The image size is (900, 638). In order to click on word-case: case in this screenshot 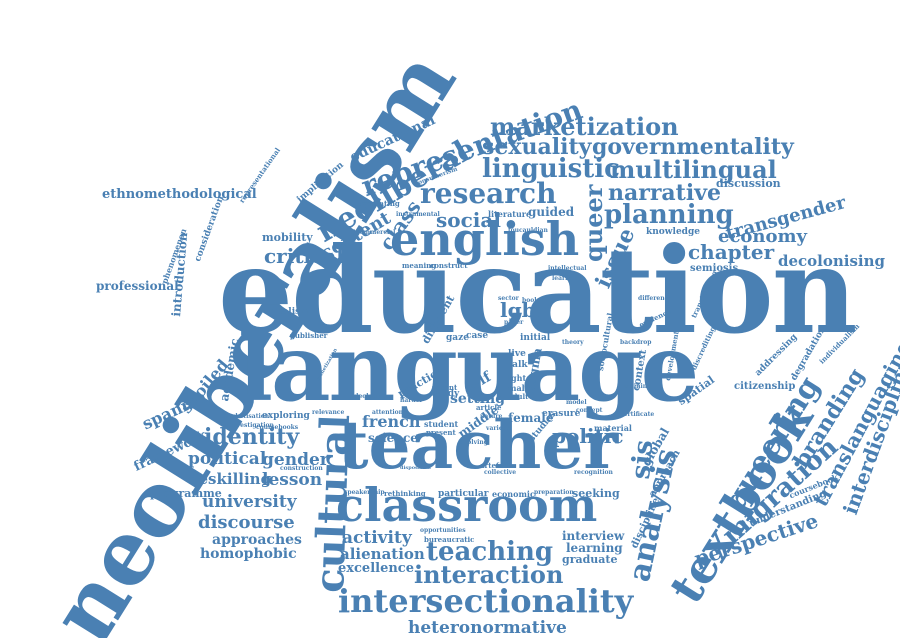, I will do `click(477, 336)`.